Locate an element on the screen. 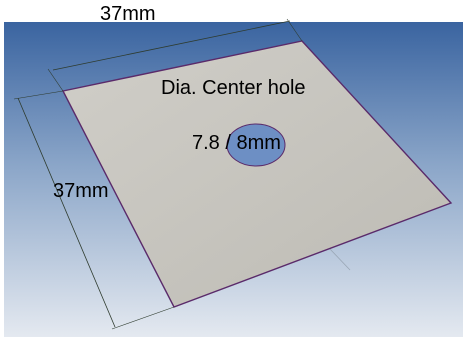  top-extension-right is located at coordinates (294, 30).